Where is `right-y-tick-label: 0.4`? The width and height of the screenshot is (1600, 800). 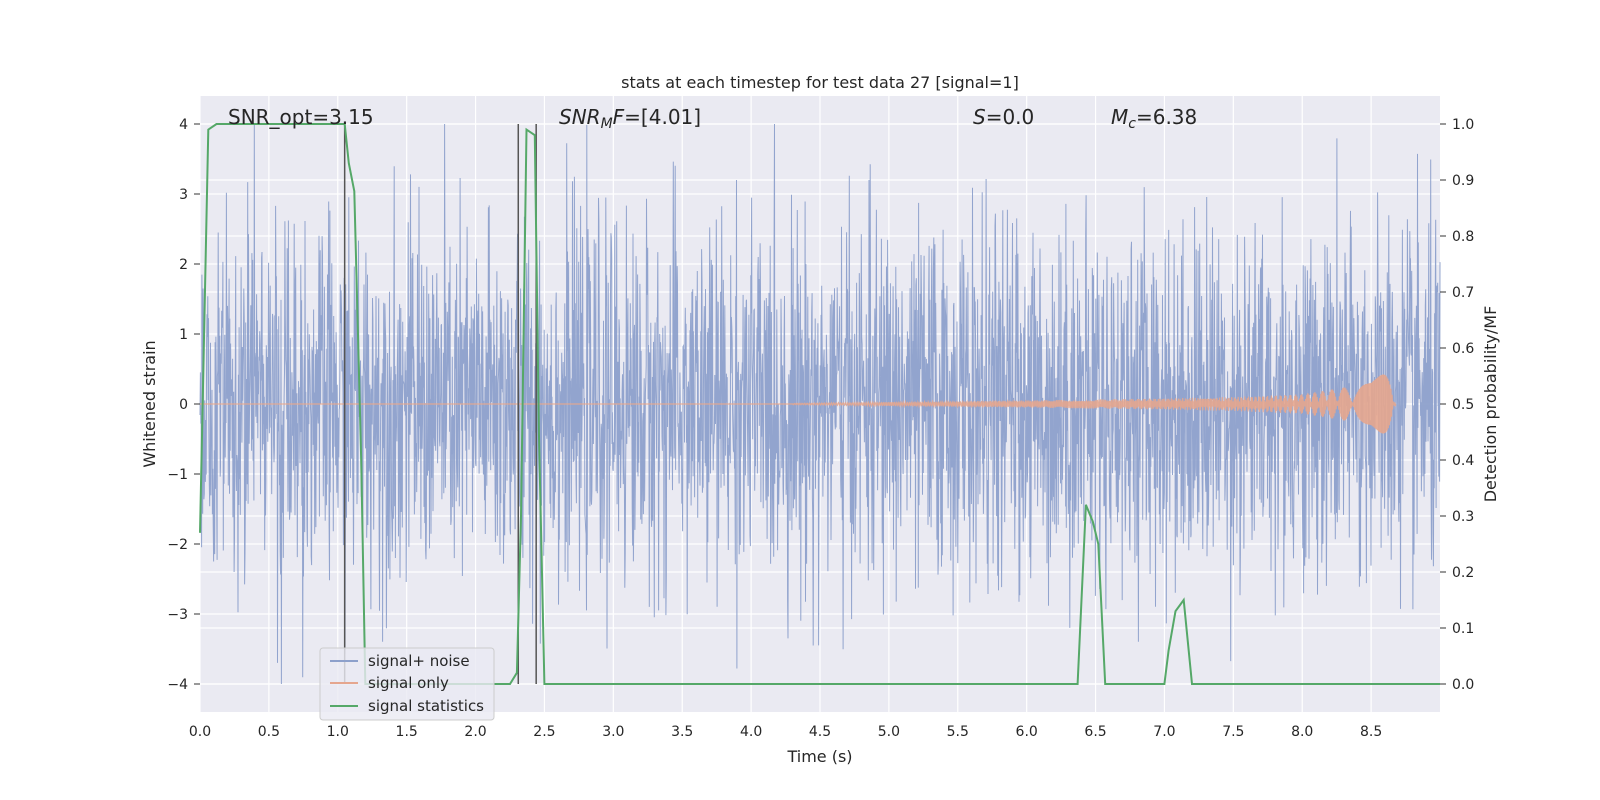 right-y-tick-label: 0.4 is located at coordinates (1463, 461).